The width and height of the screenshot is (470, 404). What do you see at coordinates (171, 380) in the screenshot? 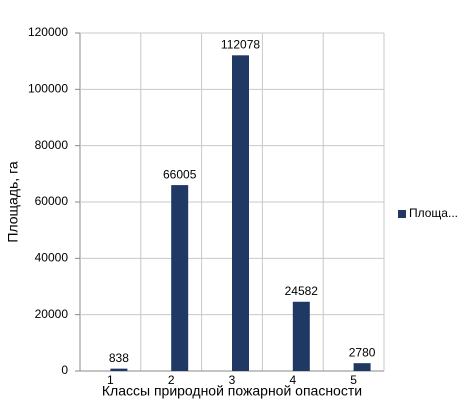
I see `x-tick-label: 2` at bounding box center [171, 380].